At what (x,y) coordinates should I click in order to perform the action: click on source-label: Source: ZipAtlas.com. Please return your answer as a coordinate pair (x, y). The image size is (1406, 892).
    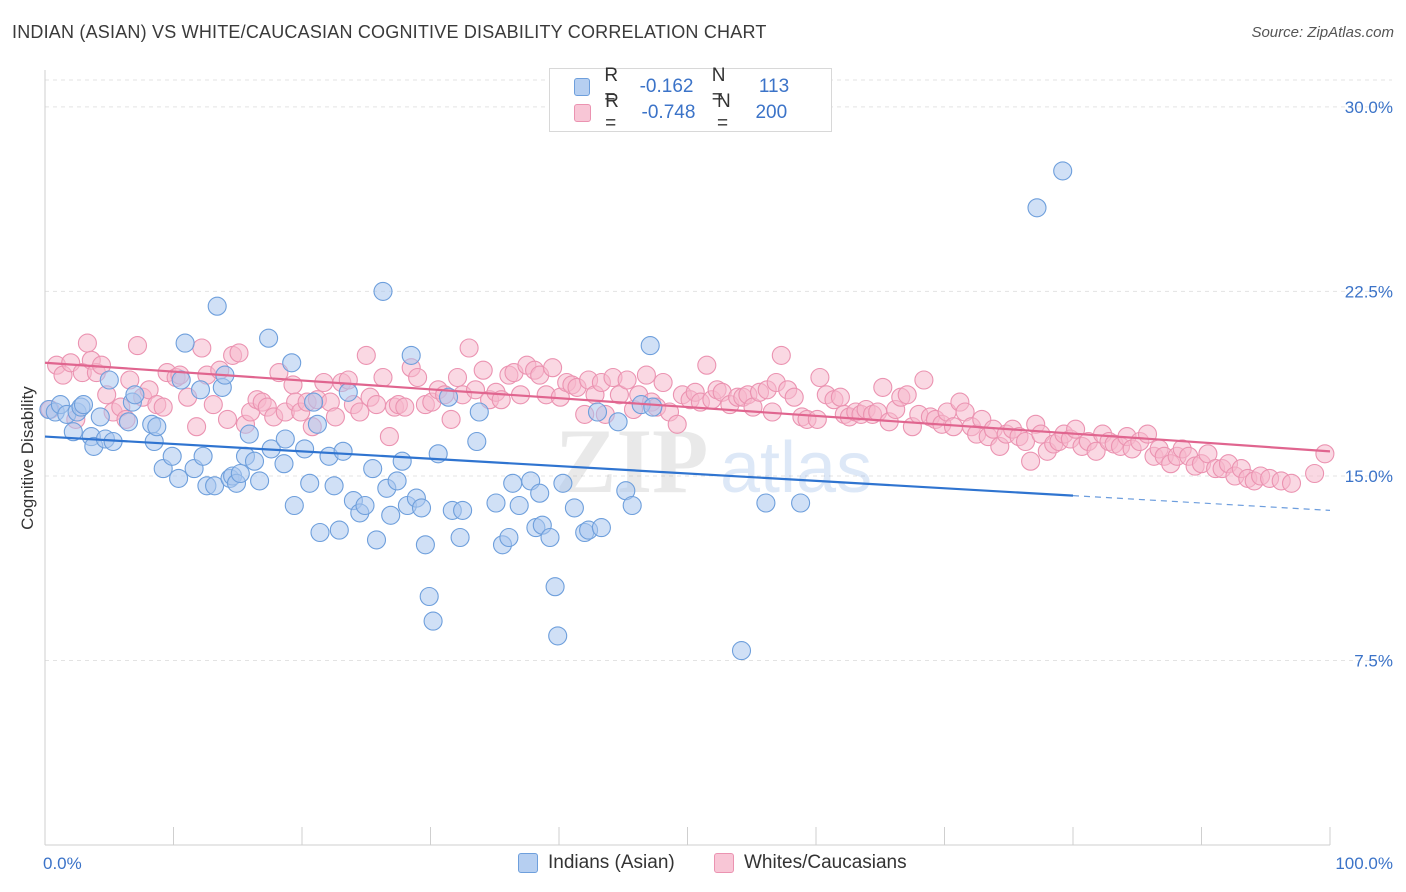
    Looking at the image, I should click on (1322, 32).